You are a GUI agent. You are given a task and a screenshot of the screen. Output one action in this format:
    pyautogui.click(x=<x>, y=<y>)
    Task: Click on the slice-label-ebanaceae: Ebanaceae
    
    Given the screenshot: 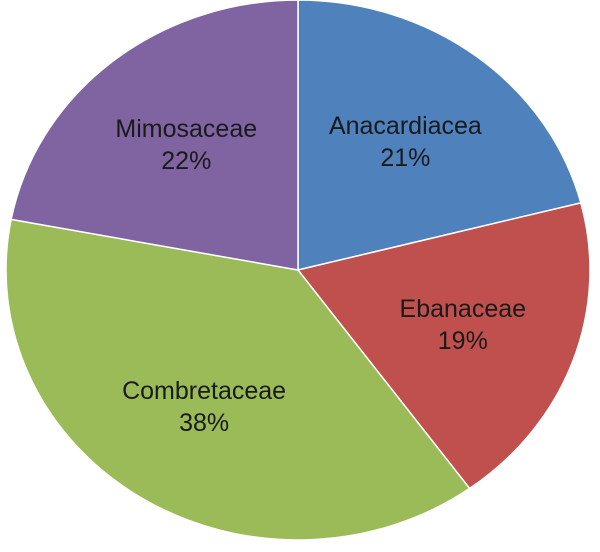 What is the action you would take?
    pyautogui.click(x=463, y=309)
    